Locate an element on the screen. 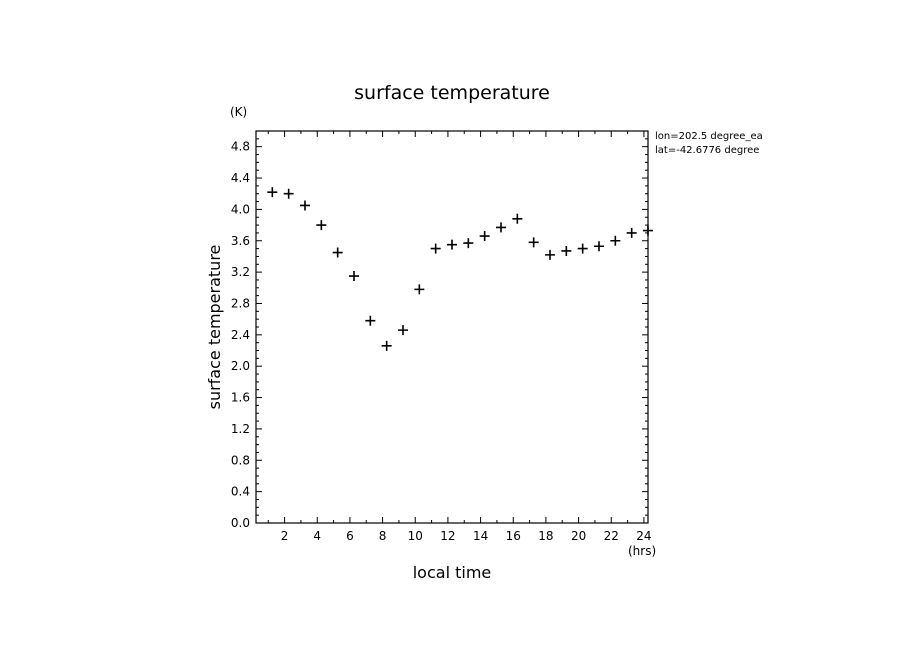  x-tick-label: 2 is located at coordinates (285, 536).